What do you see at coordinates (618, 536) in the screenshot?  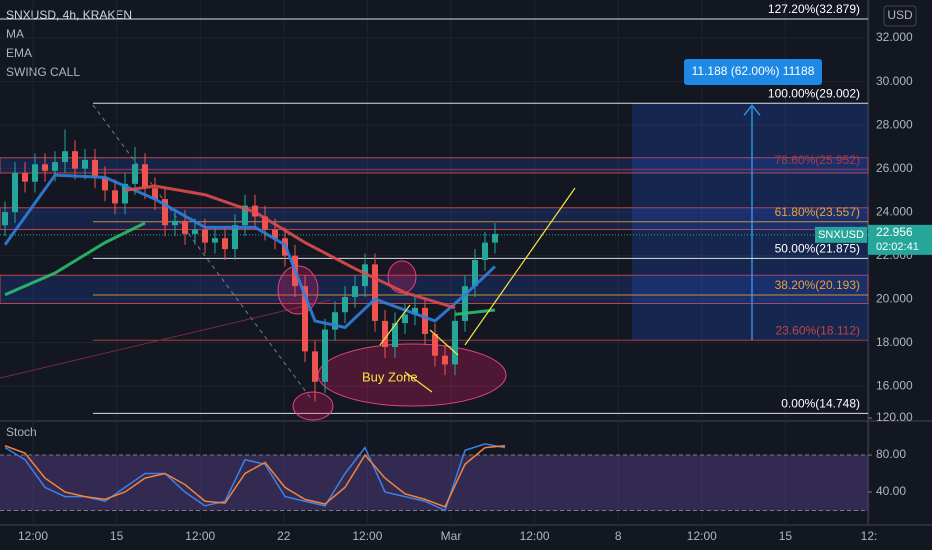 I see `x-tick-label: 8` at bounding box center [618, 536].